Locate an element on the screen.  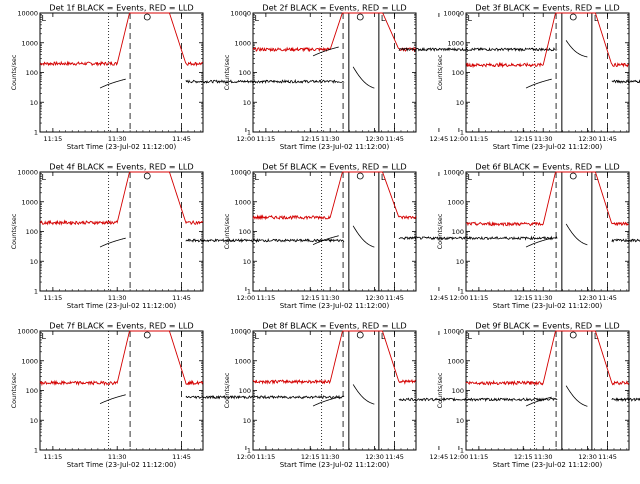
x-tick-label: 12:45 is located at coordinates (439, 457).